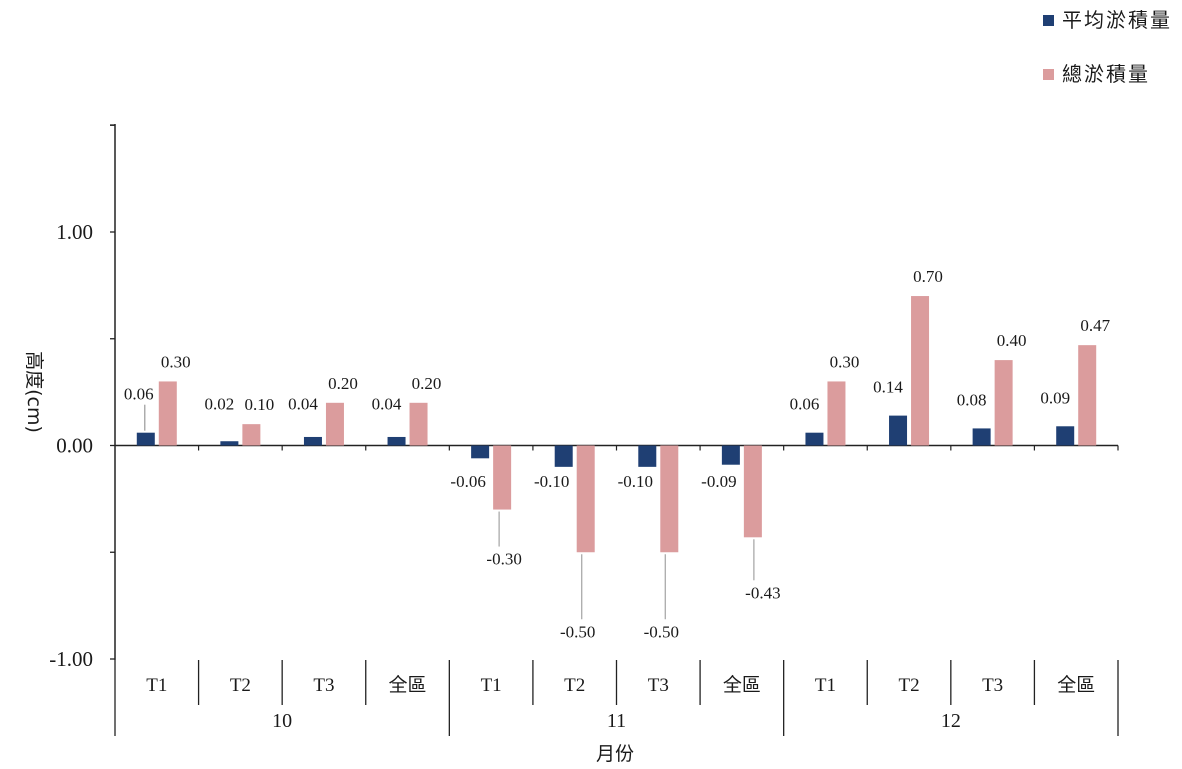  I want to click on data-label-avg: -0.06, so click(467, 481).